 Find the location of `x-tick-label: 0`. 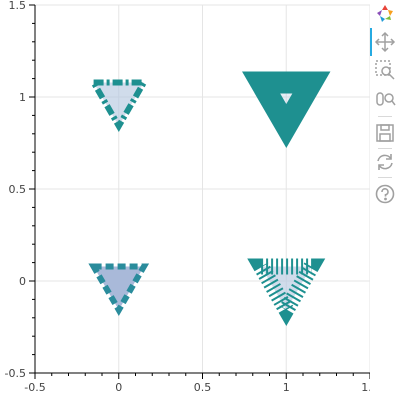

x-tick-label: 0 is located at coordinates (118, 387).